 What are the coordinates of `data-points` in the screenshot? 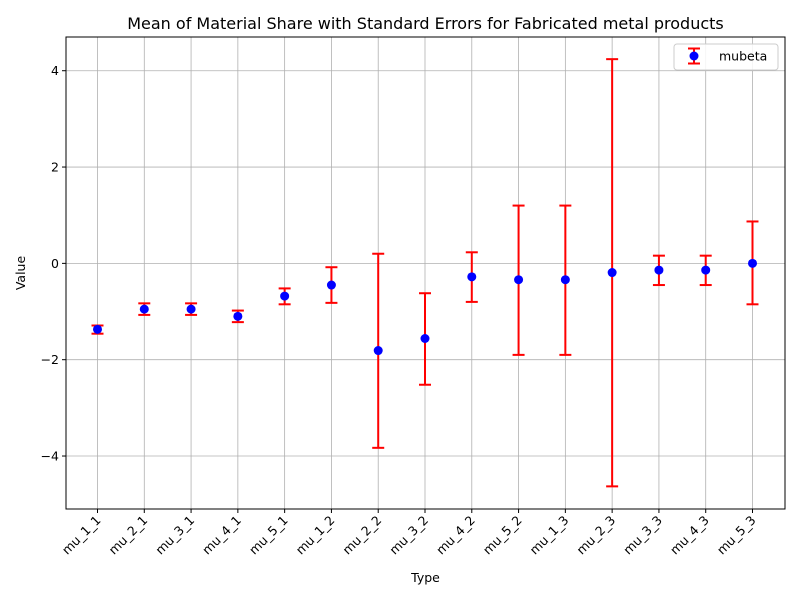 It's located at (425, 307).